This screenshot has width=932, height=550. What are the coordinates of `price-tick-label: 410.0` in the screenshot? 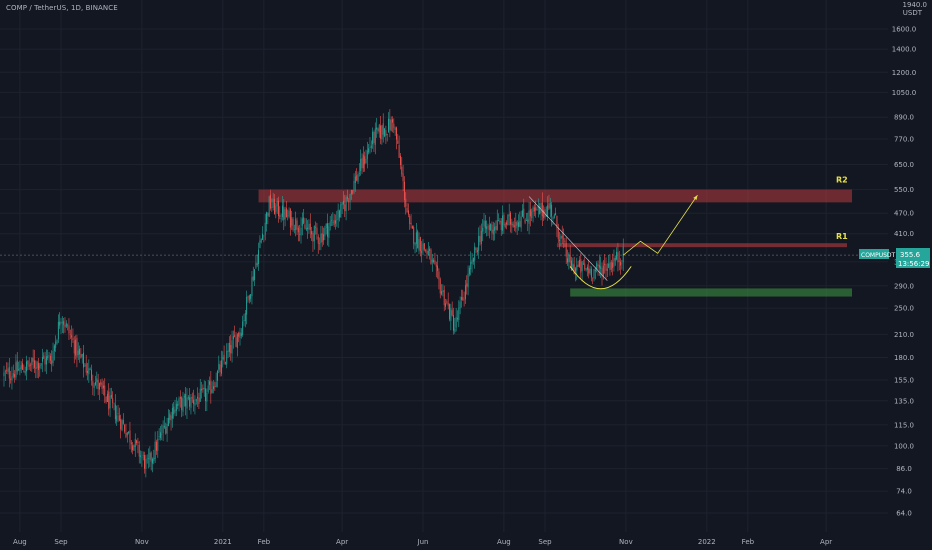 It's located at (904, 234).